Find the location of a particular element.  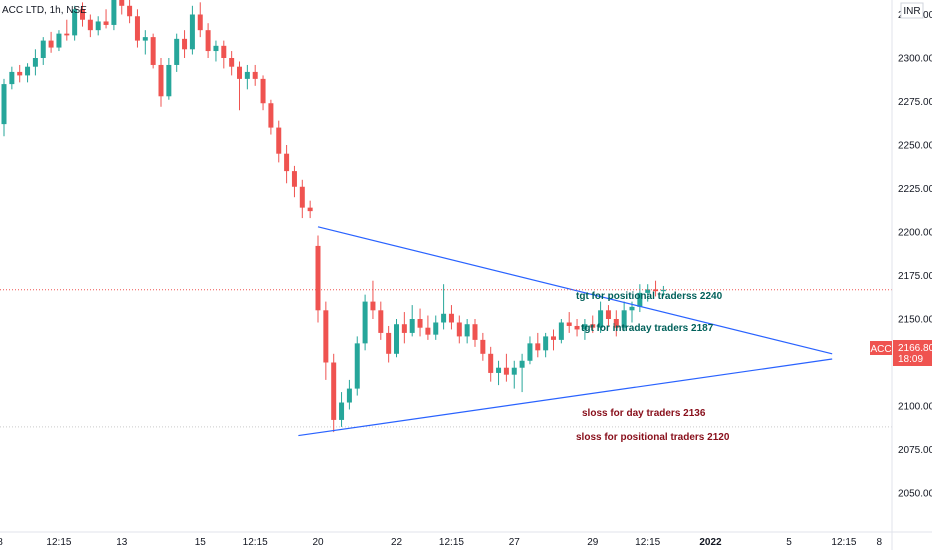

y-tick-label: 2100.00 is located at coordinates (915, 407).